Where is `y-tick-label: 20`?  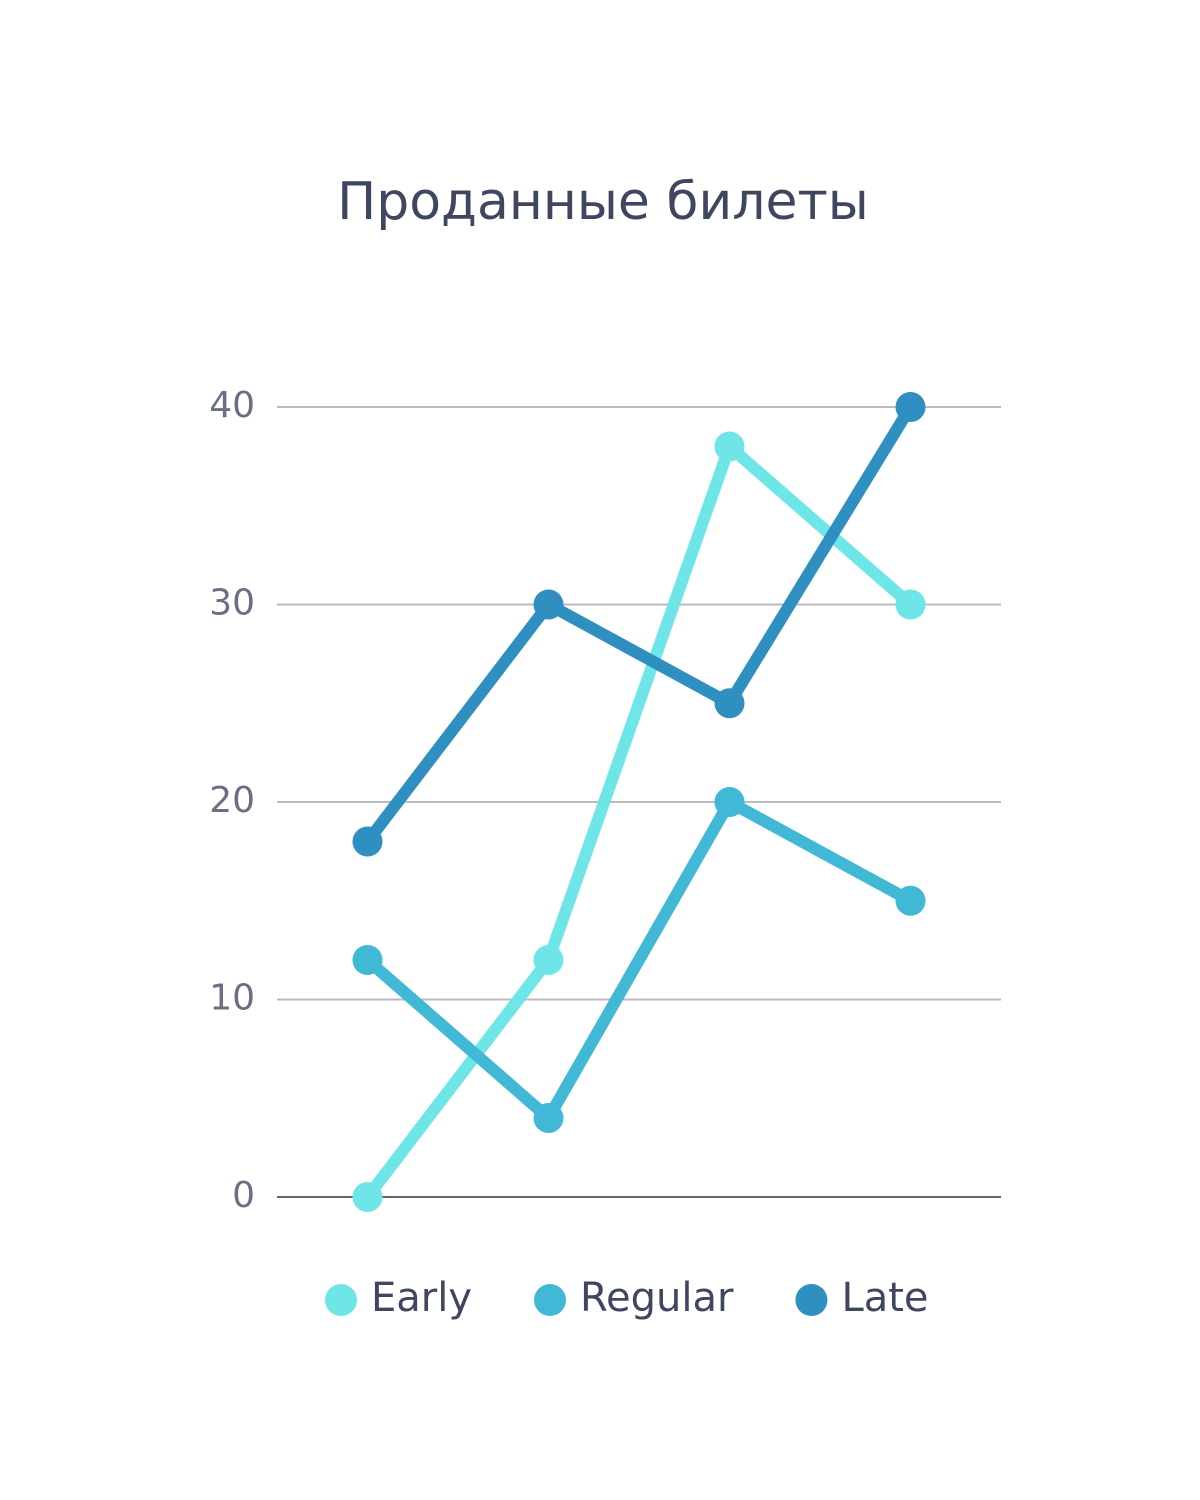 y-tick-label: 20 is located at coordinates (232, 800).